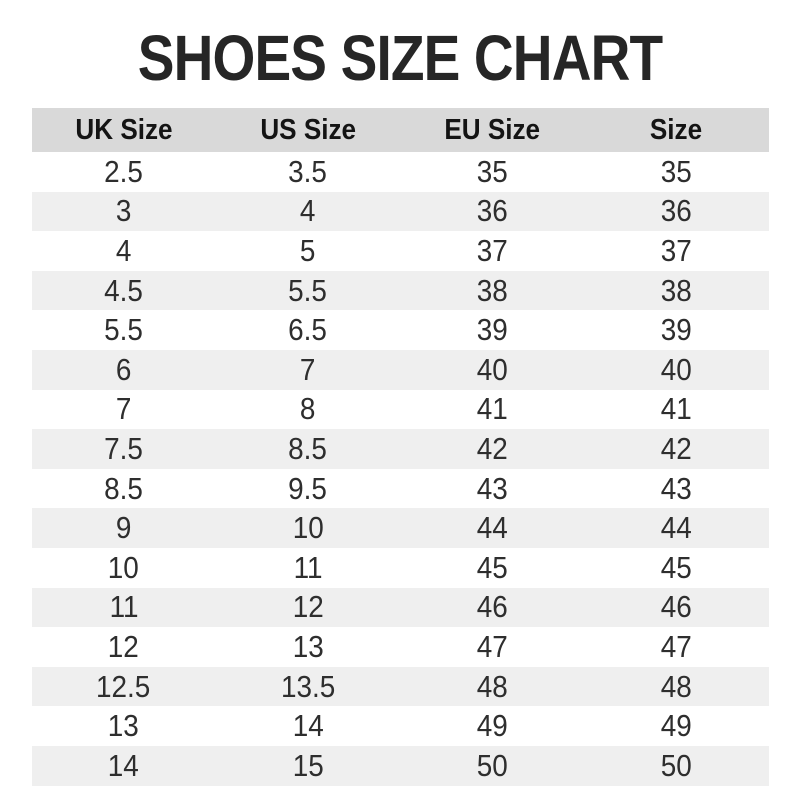 Image resolution: width=800 pixels, height=800 pixels. I want to click on table-cell: 3.5, so click(308, 172).